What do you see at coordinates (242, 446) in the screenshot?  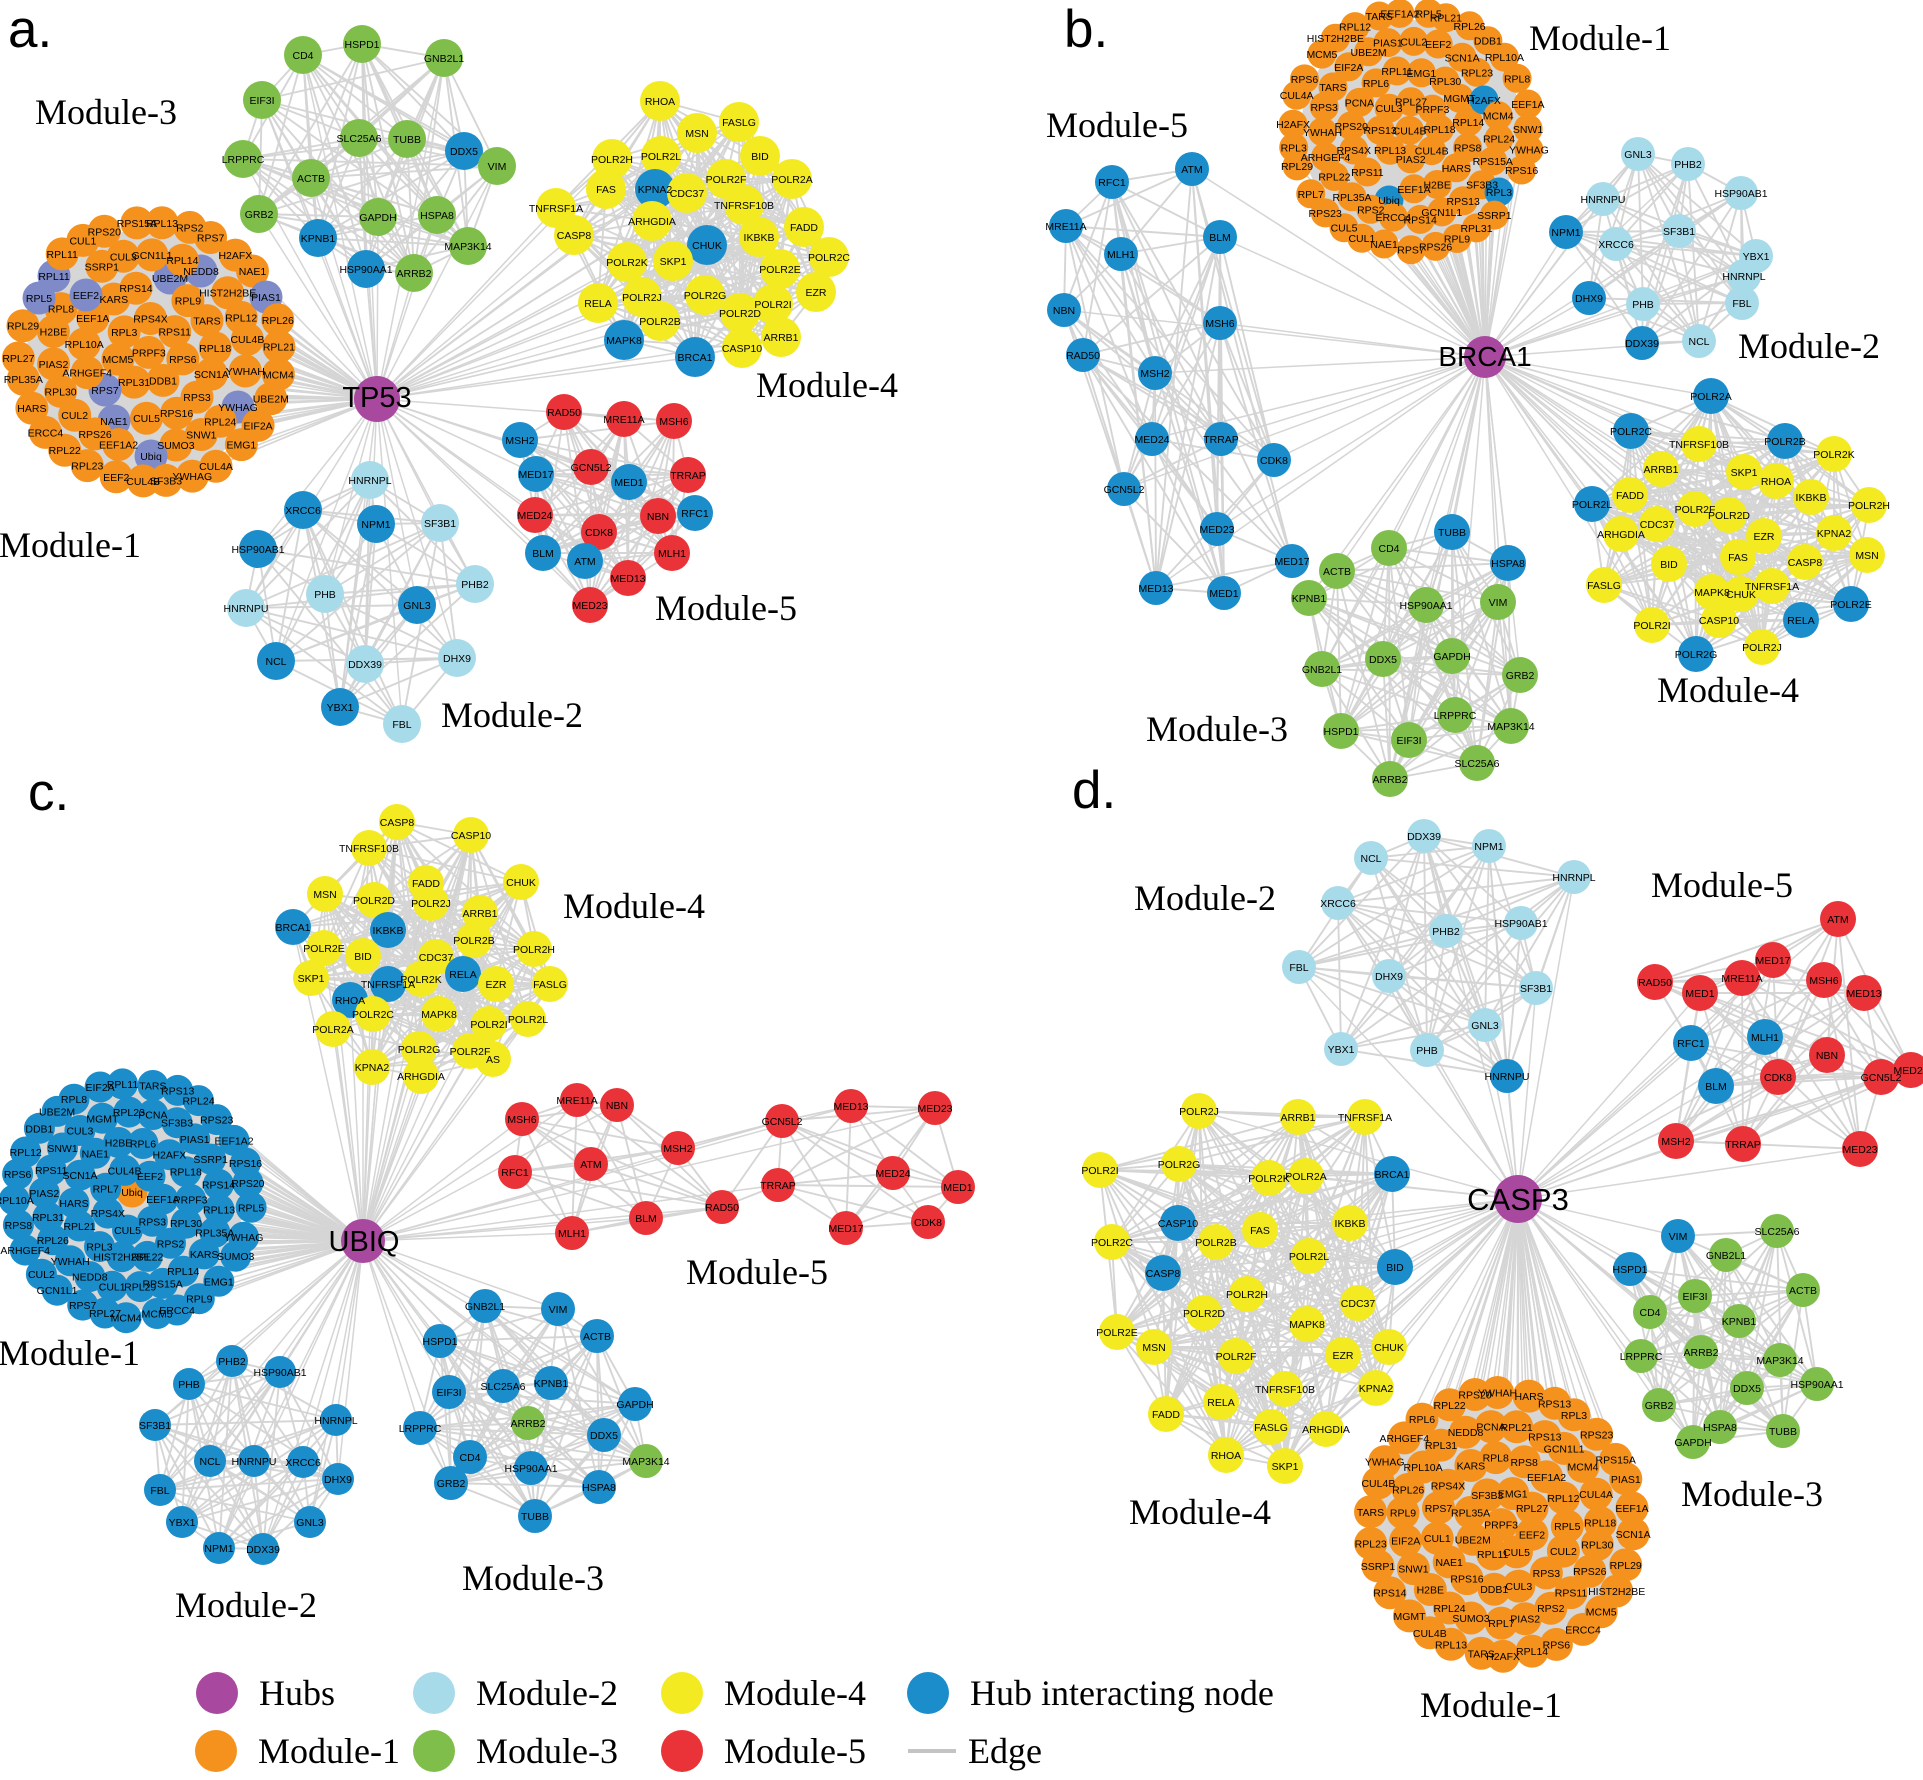 I see `svg-text: EMG1` at bounding box center [242, 446].